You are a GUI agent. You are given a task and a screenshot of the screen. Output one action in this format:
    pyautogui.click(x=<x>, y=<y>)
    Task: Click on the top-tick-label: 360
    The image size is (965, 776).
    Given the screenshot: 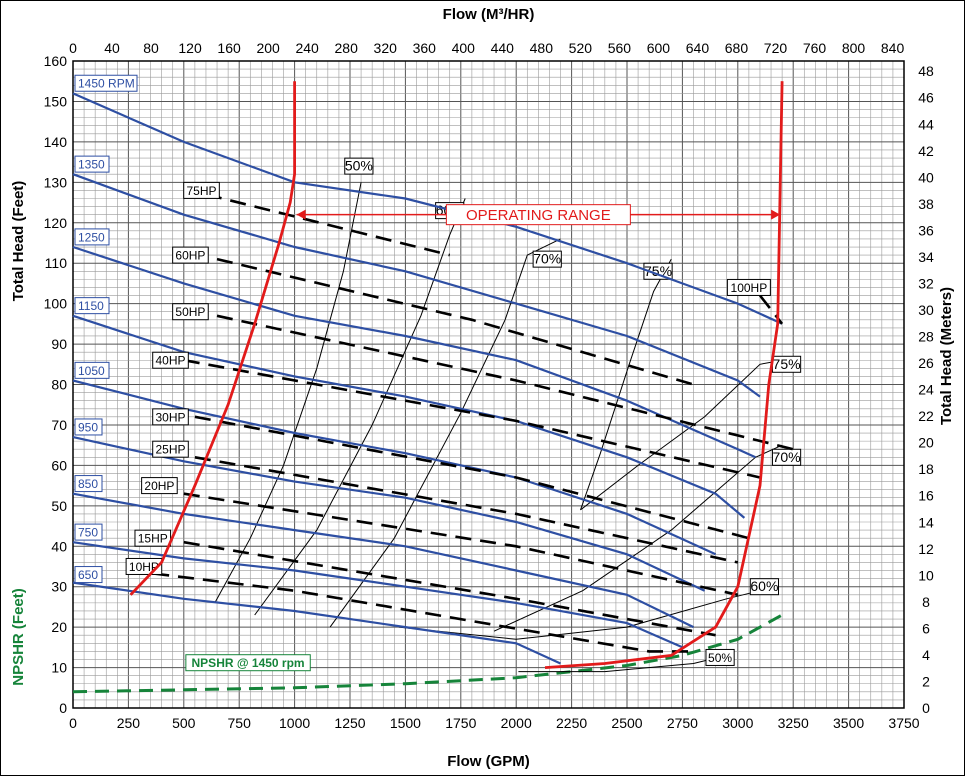 What is the action you would take?
    pyautogui.click(x=425, y=48)
    